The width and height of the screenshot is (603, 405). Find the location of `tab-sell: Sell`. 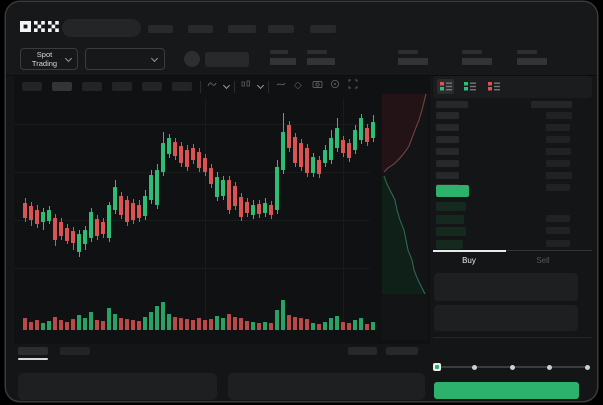

tab-sell: Sell is located at coordinates (543, 260).